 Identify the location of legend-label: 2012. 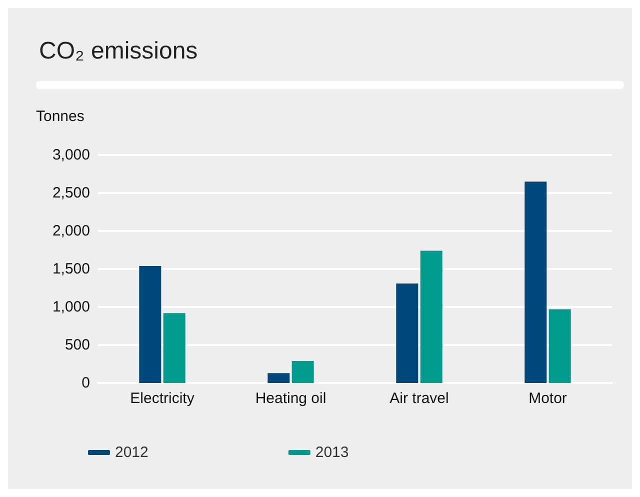
(131, 452).